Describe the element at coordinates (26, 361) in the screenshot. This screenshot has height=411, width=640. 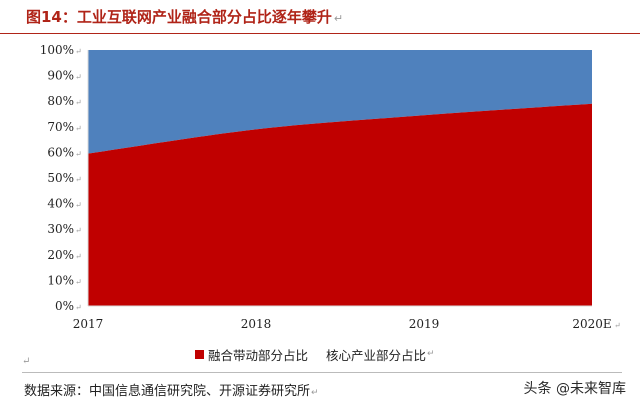
I see `paragraph-mark: ↵` at that location.